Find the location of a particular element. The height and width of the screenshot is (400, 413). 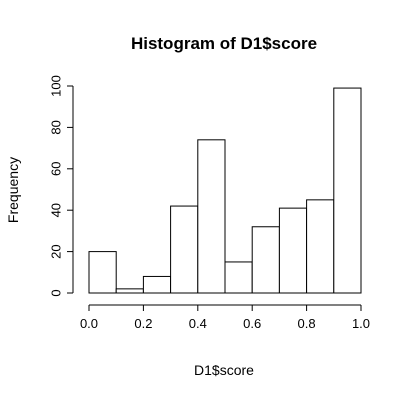

y-tick-label-5: 100 is located at coordinates (55, 86).